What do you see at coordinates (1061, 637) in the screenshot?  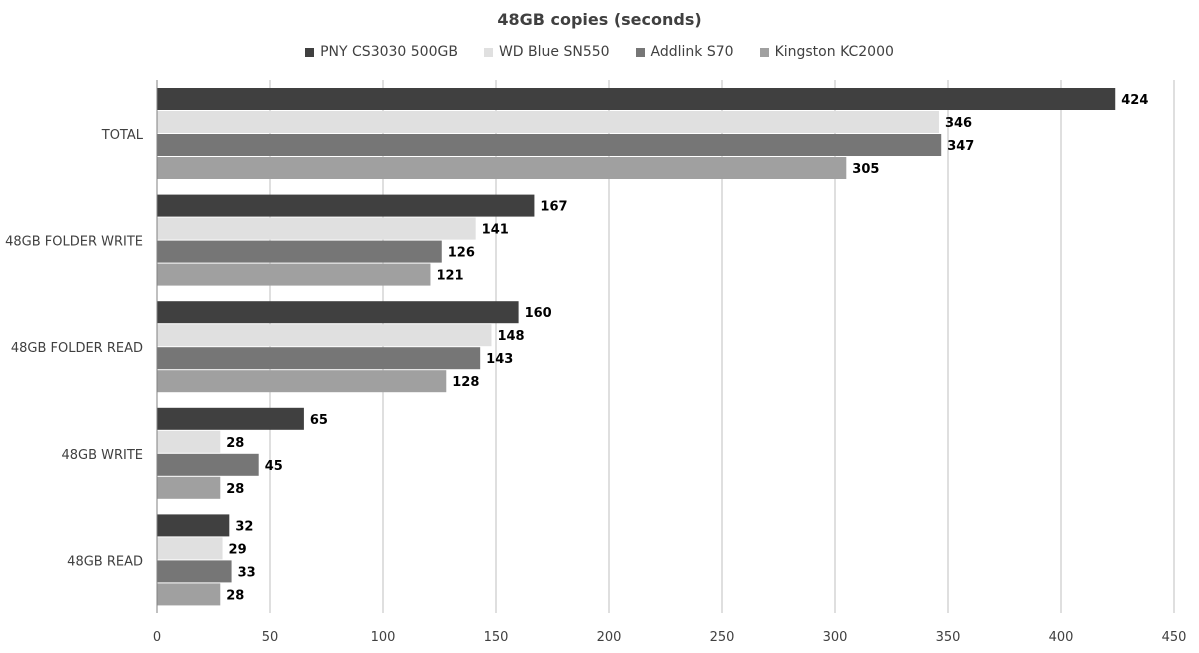 I see `x-tick-label: 400` at bounding box center [1061, 637].